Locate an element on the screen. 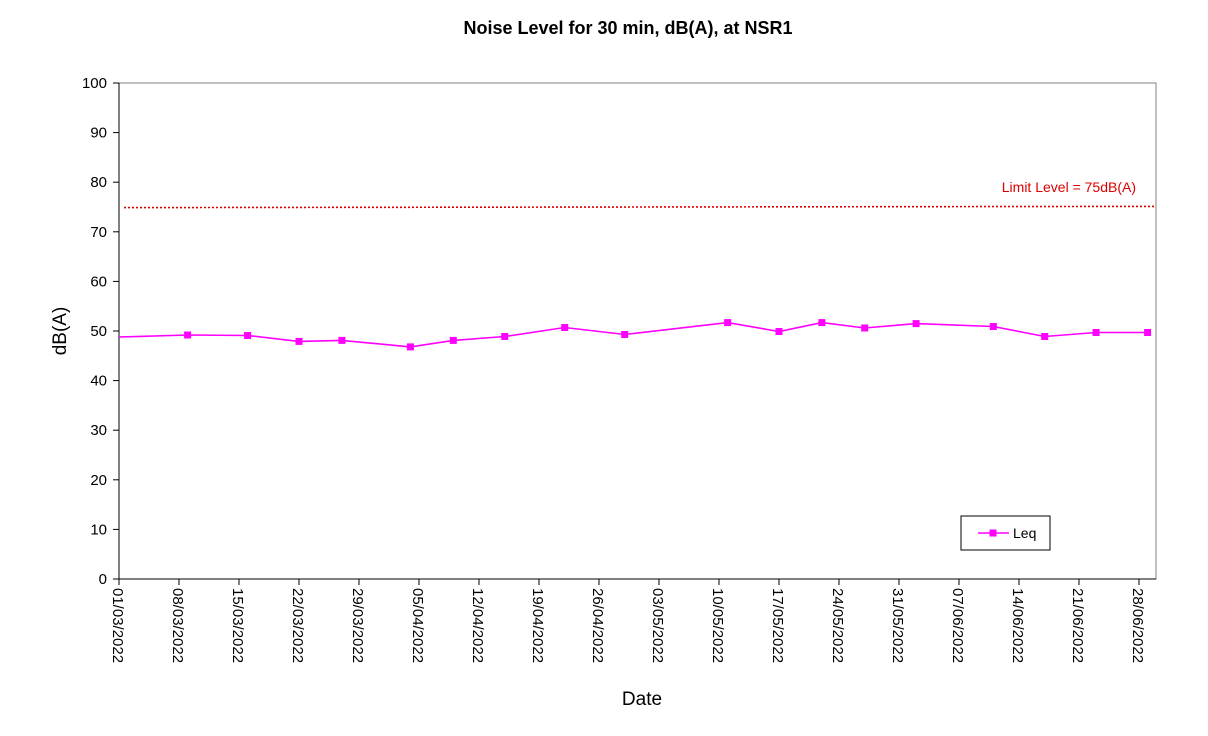  y-tick-label: 50 is located at coordinates (98, 331).